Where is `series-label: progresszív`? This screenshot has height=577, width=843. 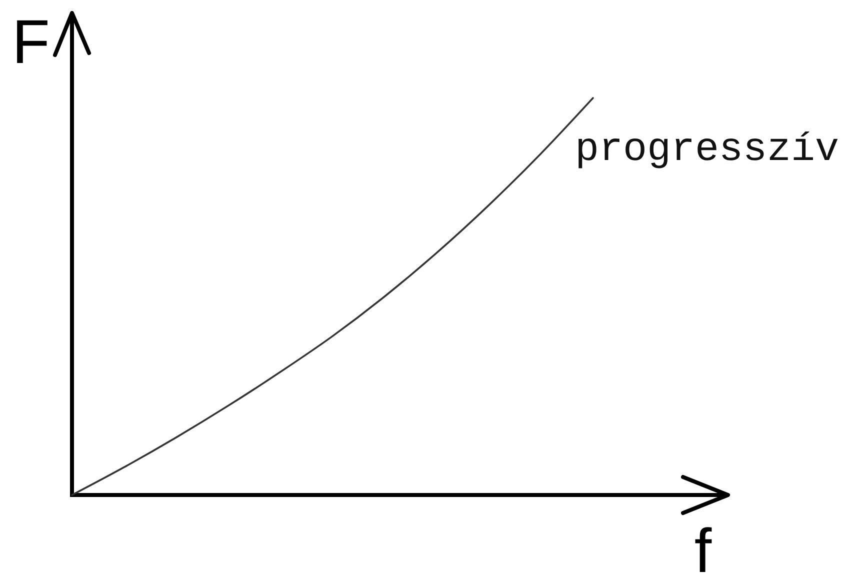
series-label: progresszív is located at coordinates (707, 150).